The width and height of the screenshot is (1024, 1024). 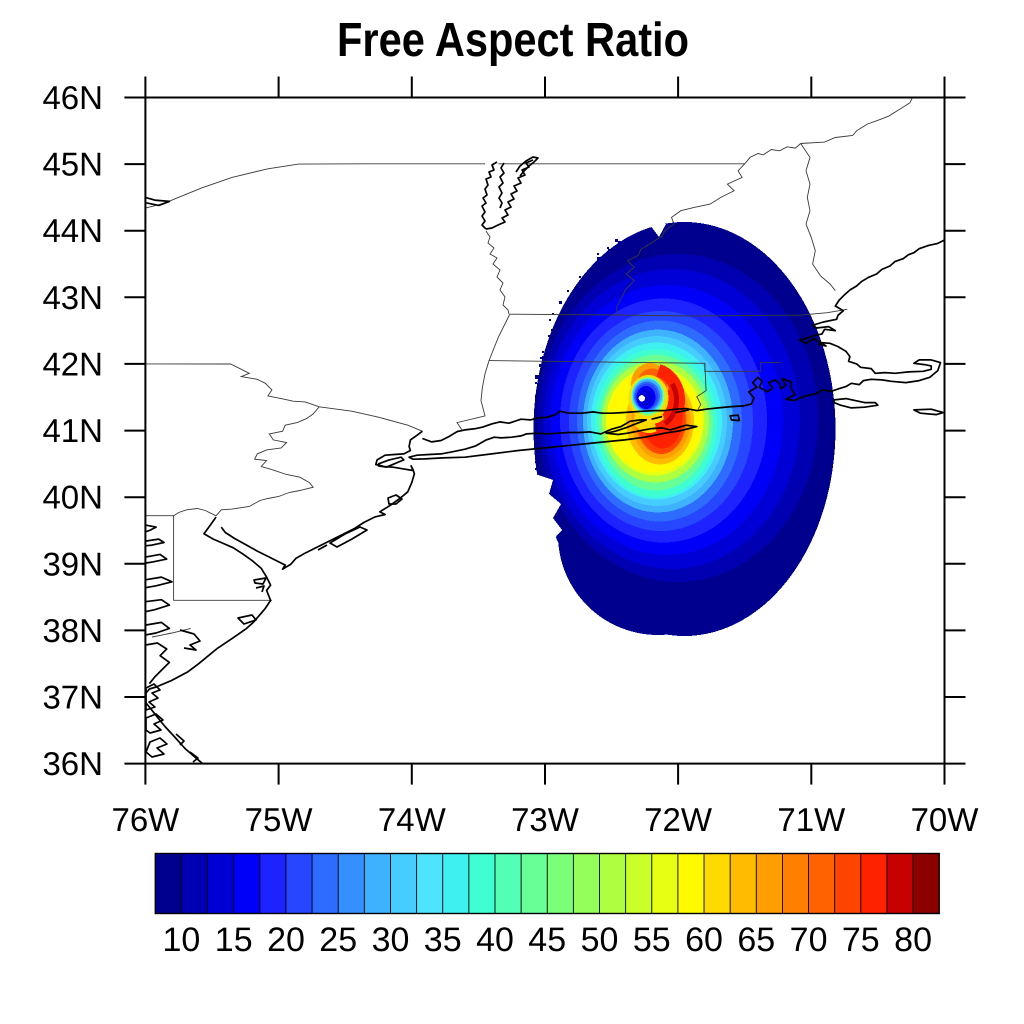 What do you see at coordinates (811, 819) in the screenshot?
I see `svg-text: 71W` at bounding box center [811, 819].